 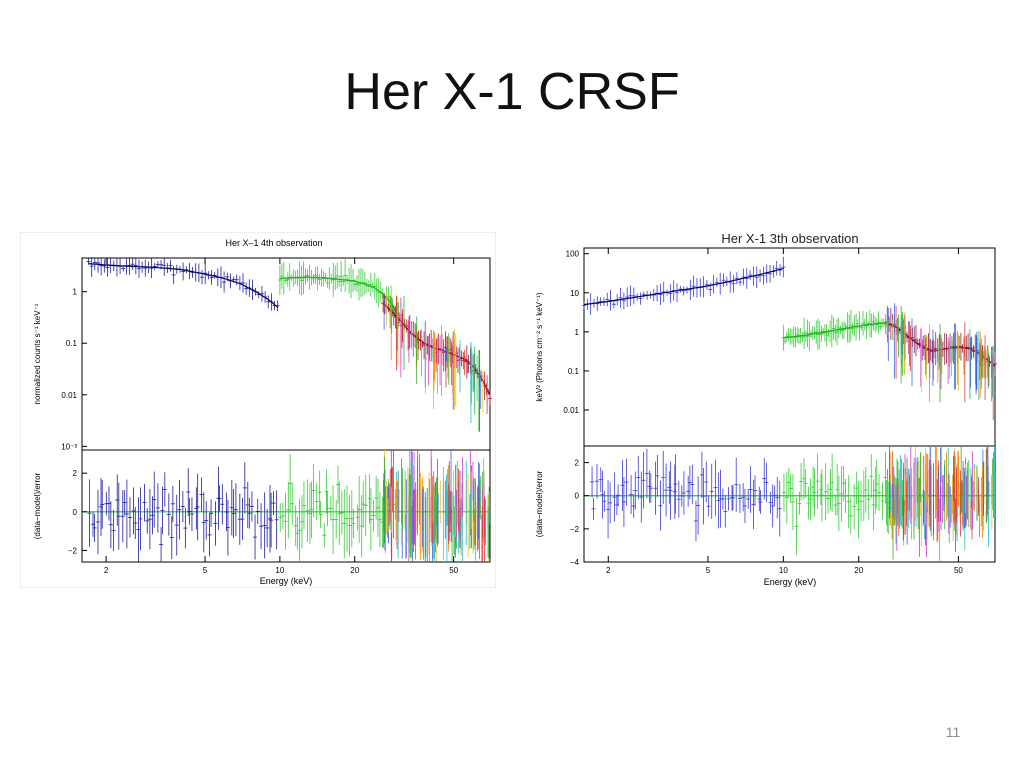 I want to click on slide-title: Her X-1 CRSF, so click(x=512, y=92).